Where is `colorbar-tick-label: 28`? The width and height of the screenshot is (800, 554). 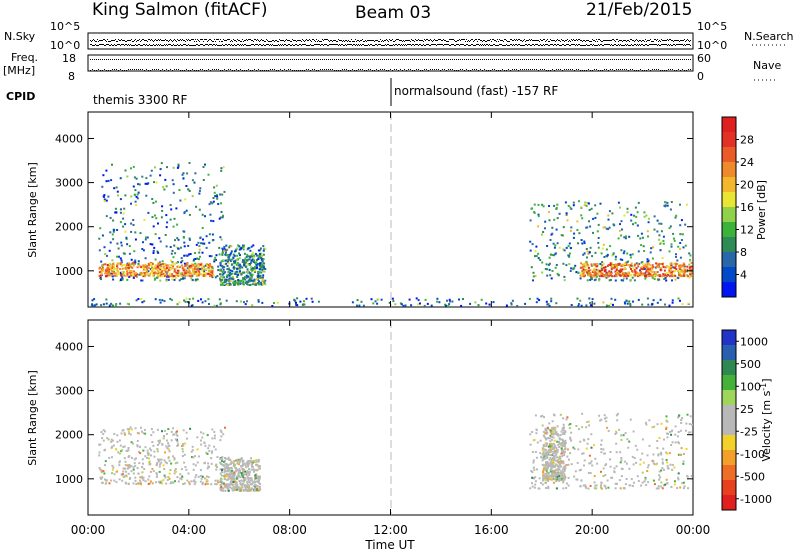 colorbar-tick-label: 28 is located at coordinates (747, 140).